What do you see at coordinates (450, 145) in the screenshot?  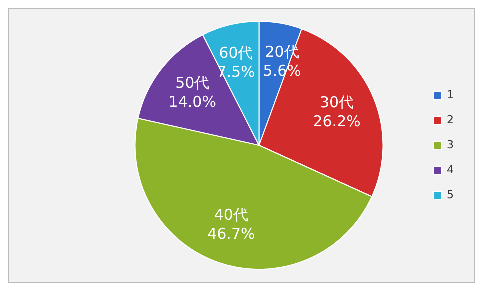 I see `legend-label: 3` at bounding box center [450, 145].